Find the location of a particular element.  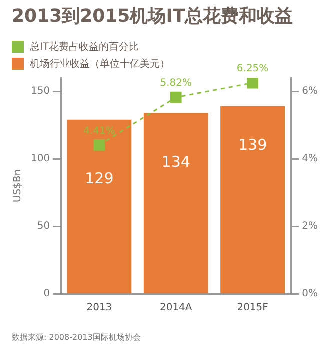

x-tick-label: 2015F is located at coordinates (253, 308).